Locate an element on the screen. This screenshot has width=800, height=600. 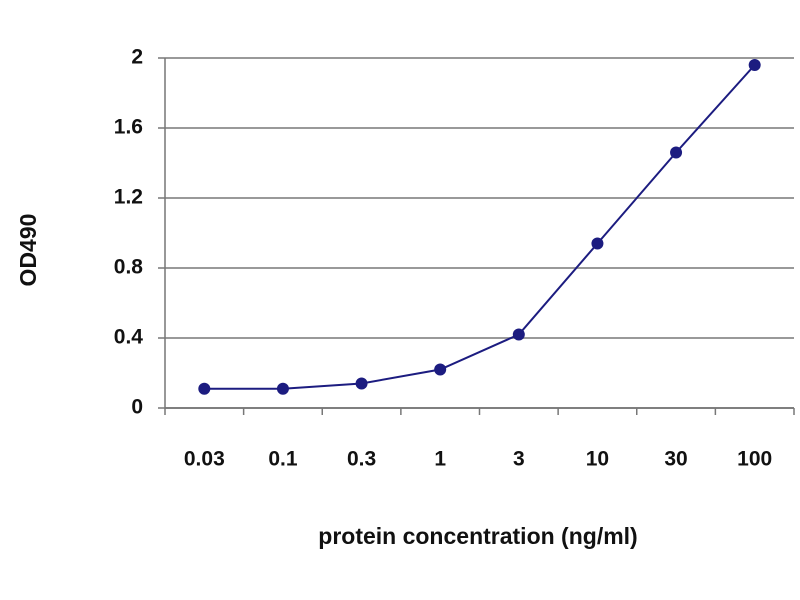
x-tick-label: 100 is located at coordinates (754, 459).